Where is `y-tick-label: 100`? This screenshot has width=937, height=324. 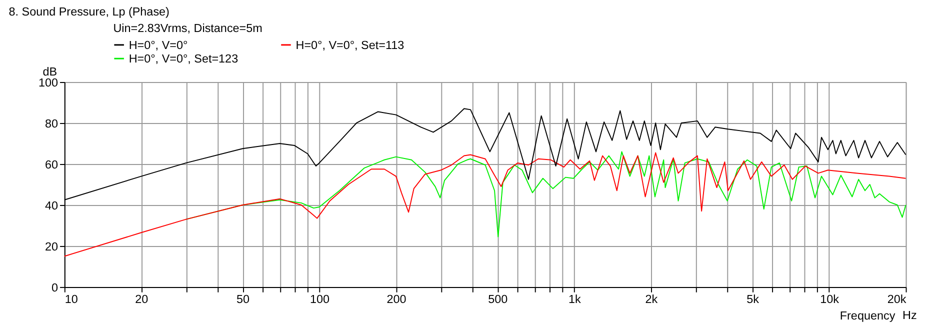 y-tick-label: 100 is located at coordinates (48, 83).